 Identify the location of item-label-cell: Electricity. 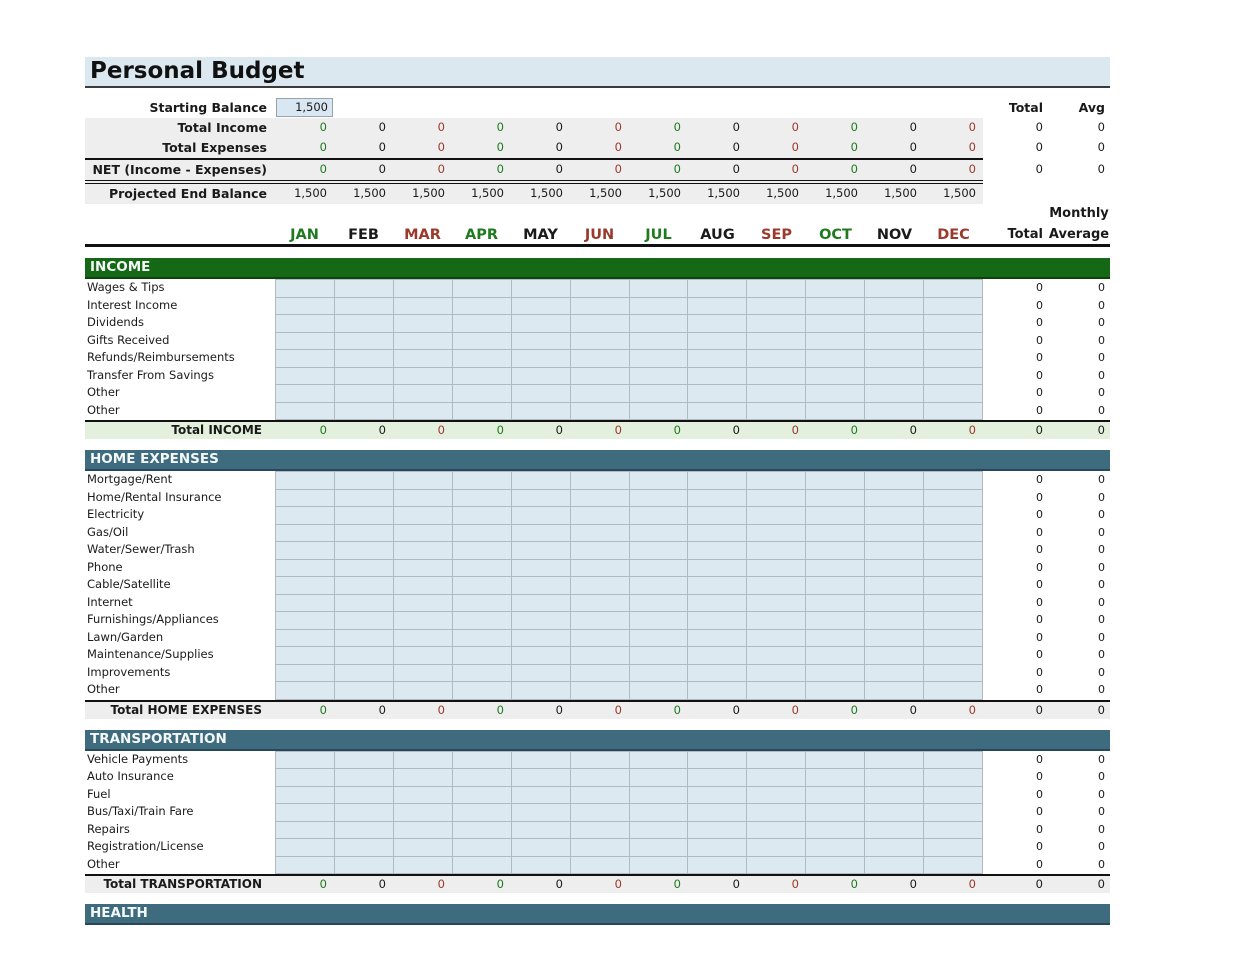
(116, 514).